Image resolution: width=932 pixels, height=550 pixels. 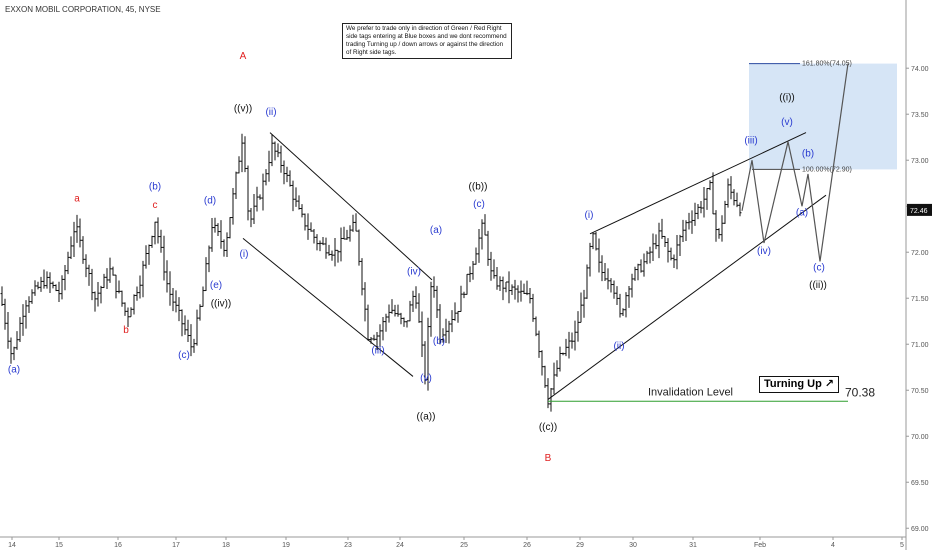 What do you see at coordinates (920, 345) in the screenshot?
I see `y-tick-label: 71.00` at bounding box center [920, 345].